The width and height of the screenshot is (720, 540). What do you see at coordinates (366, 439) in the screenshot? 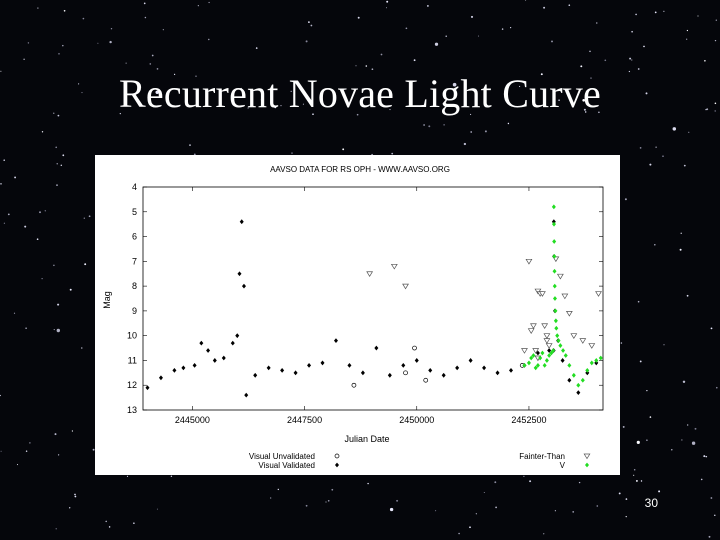
I see `x-axis-label: Julian Date` at bounding box center [366, 439].